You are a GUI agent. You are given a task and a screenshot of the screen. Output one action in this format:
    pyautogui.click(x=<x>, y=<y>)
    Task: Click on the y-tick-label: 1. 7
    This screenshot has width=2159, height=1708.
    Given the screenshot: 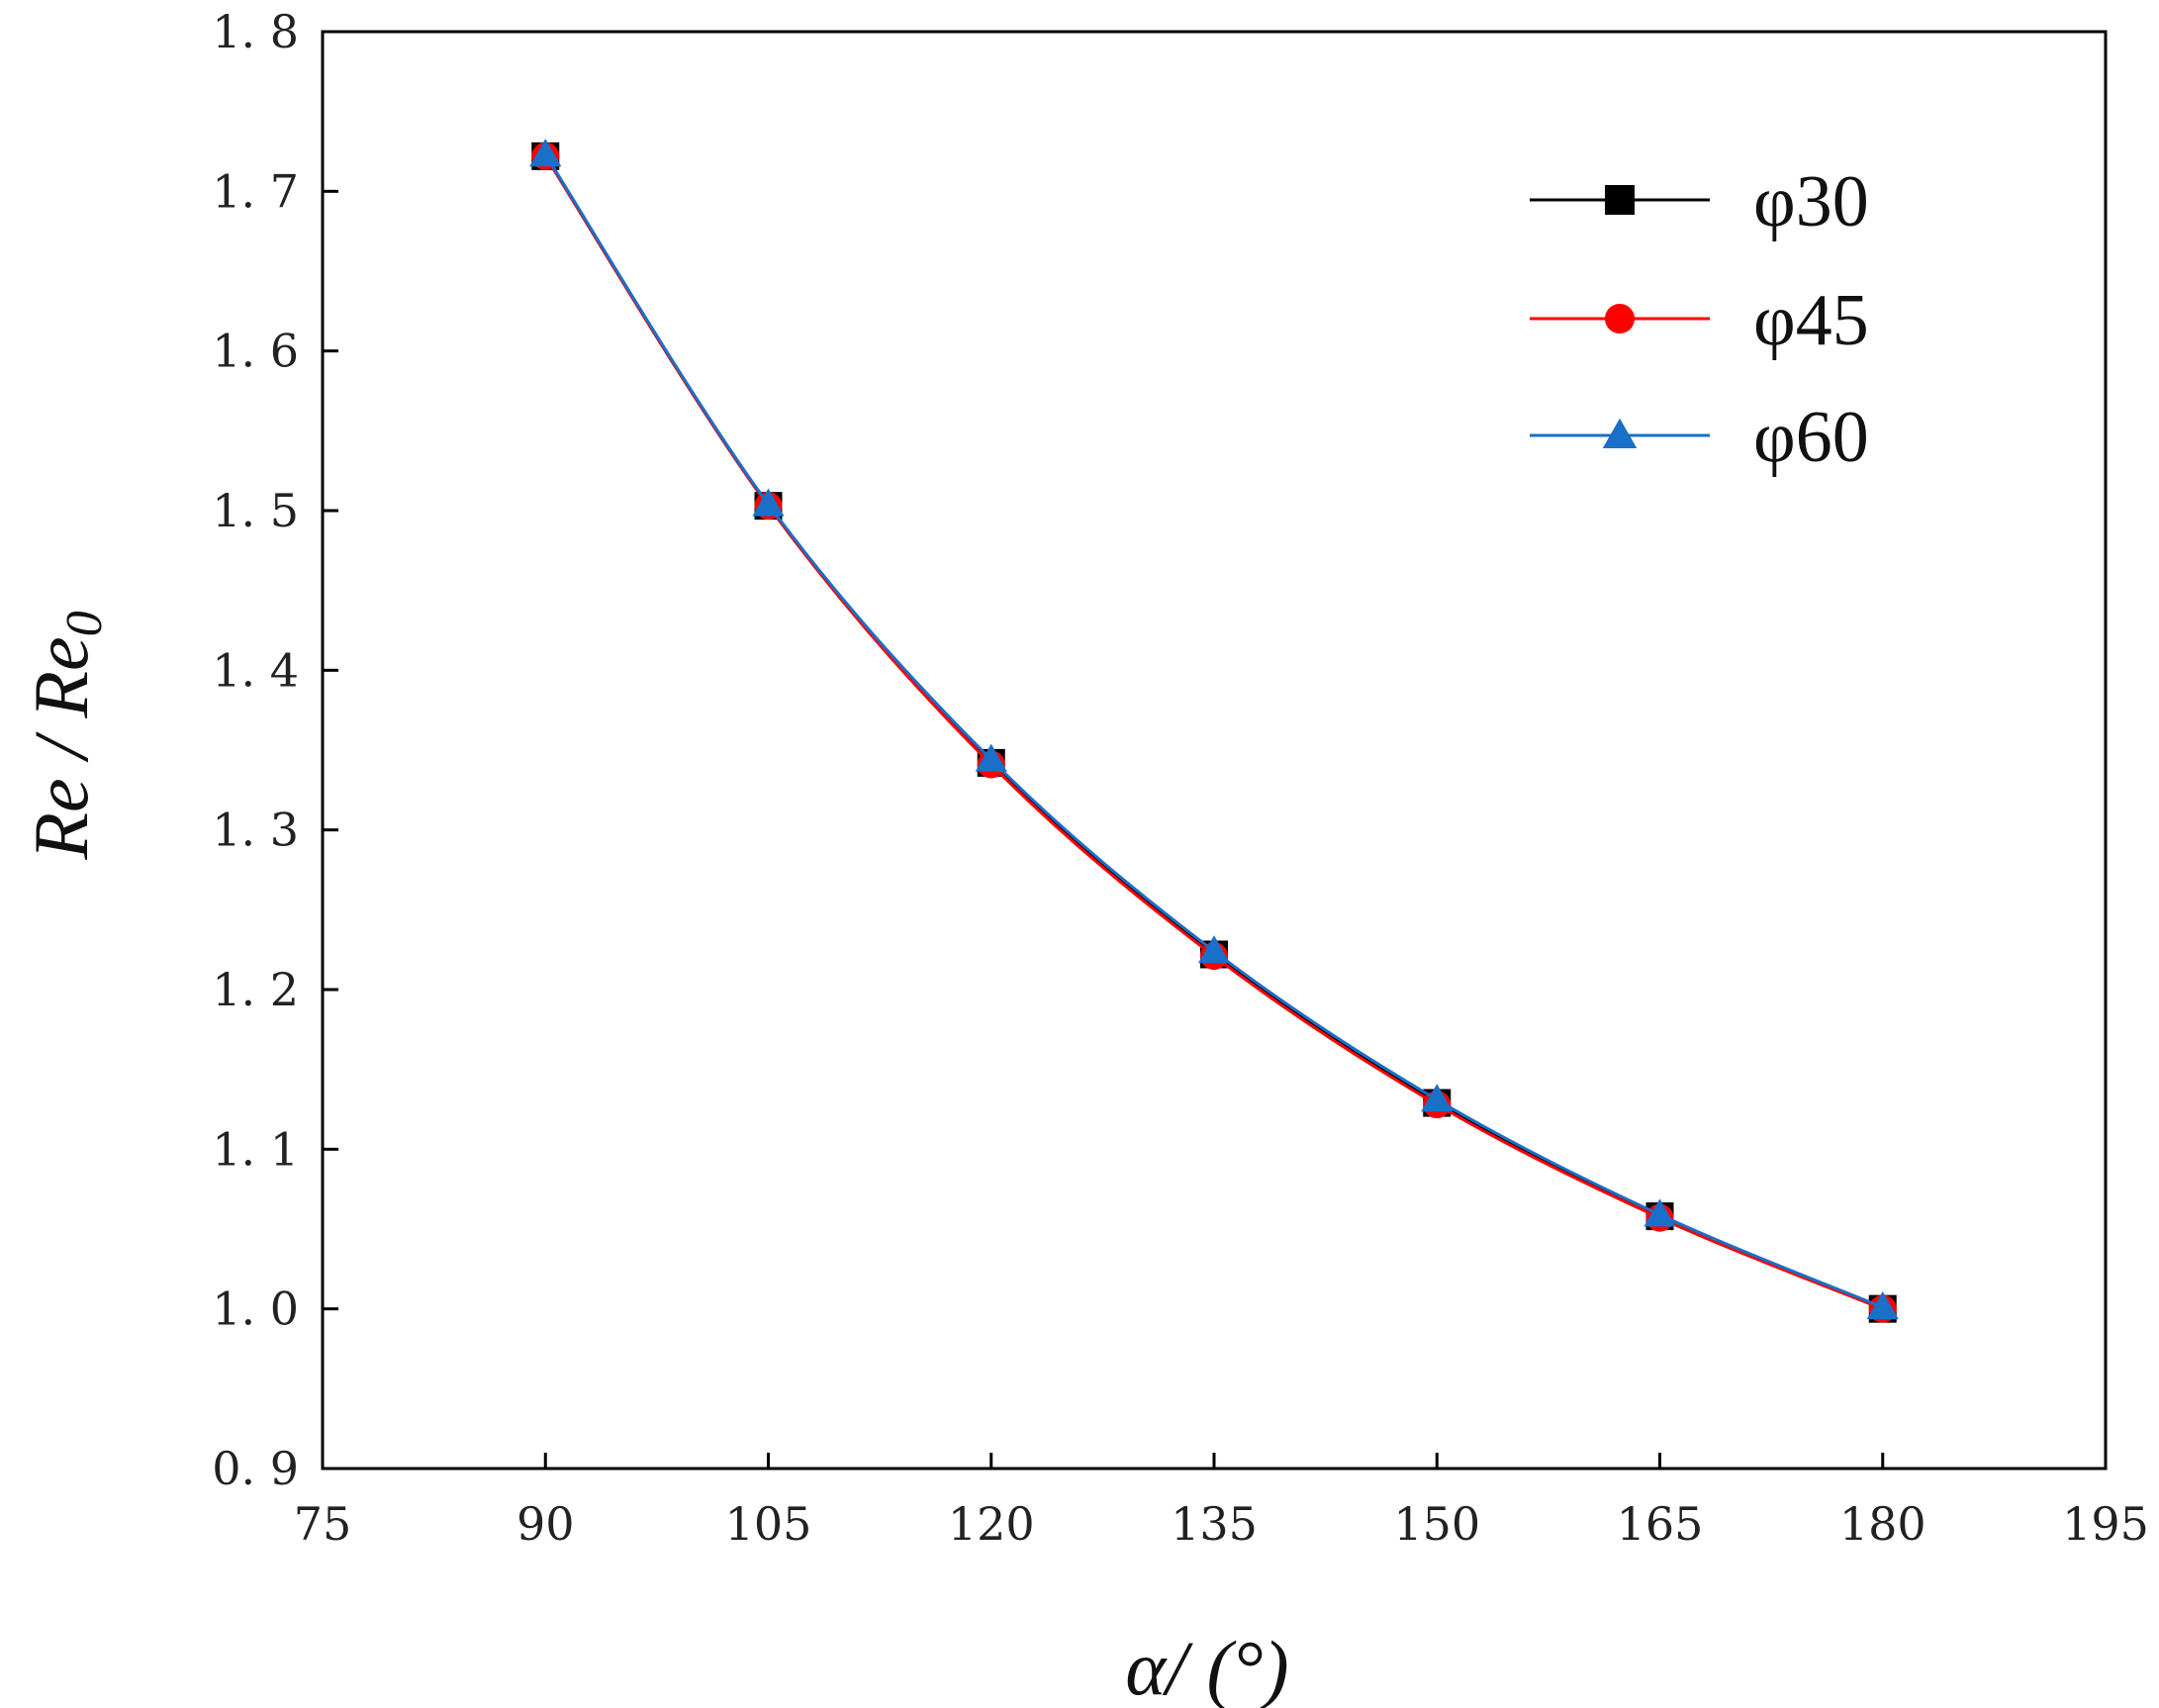 What is the action you would take?
    pyautogui.click(x=255, y=191)
    